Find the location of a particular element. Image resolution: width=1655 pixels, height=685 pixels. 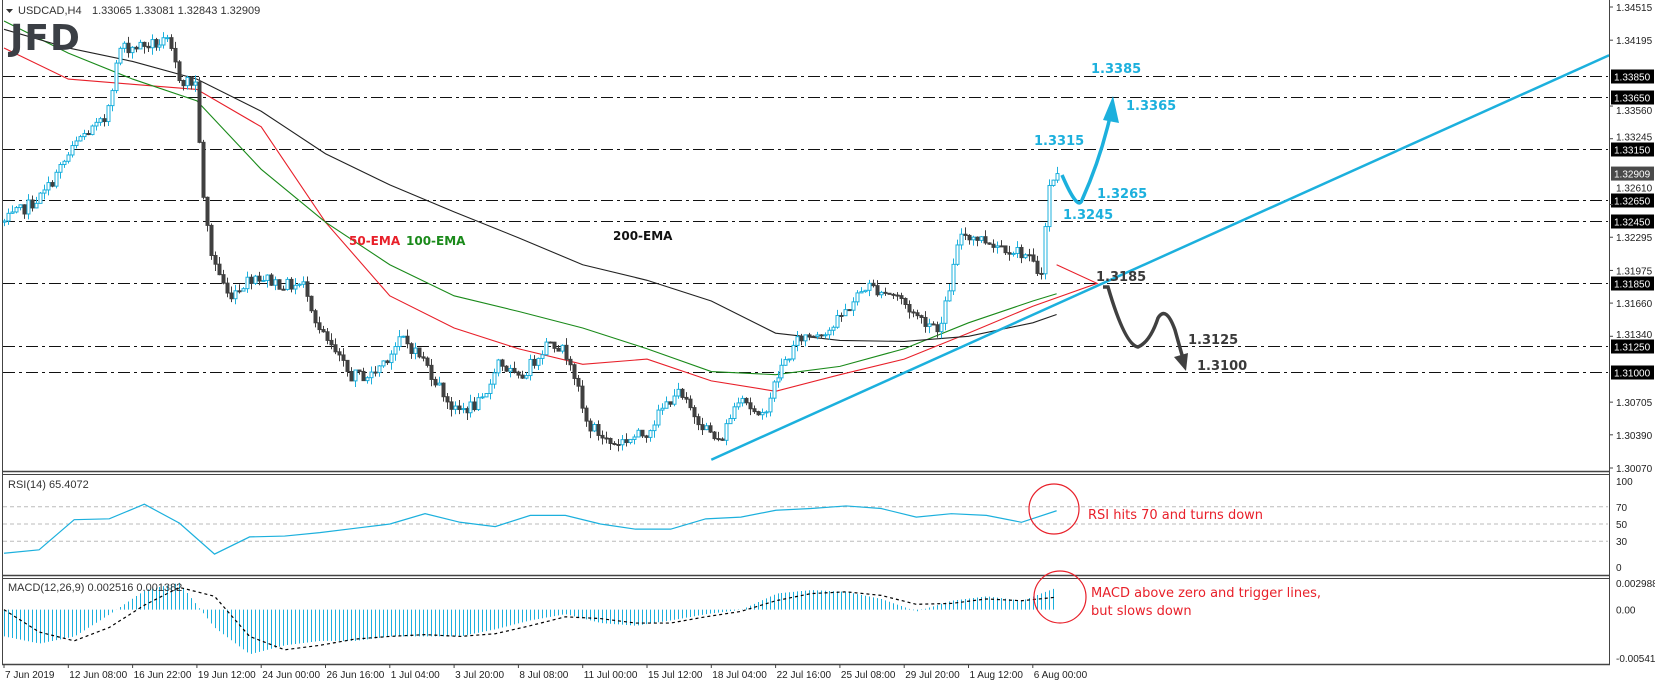

high-label-1-3315: 1.3315 is located at coordinates (1059, 141).